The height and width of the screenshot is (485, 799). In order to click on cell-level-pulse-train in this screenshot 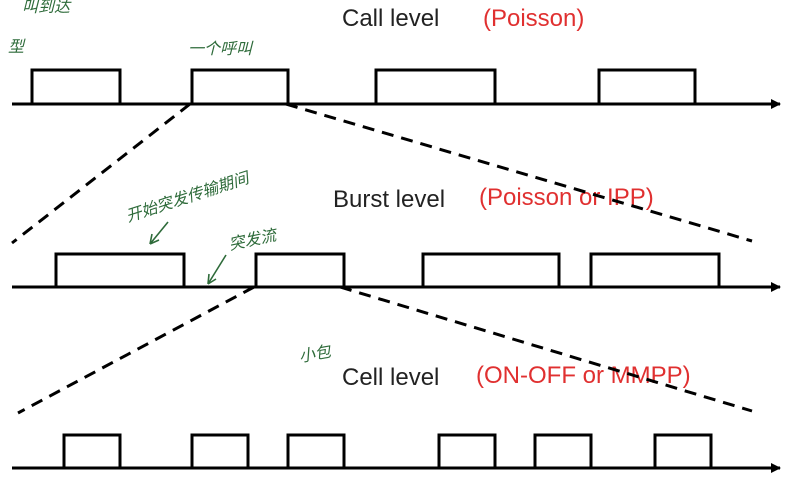, I will do `click(391, 451)`.